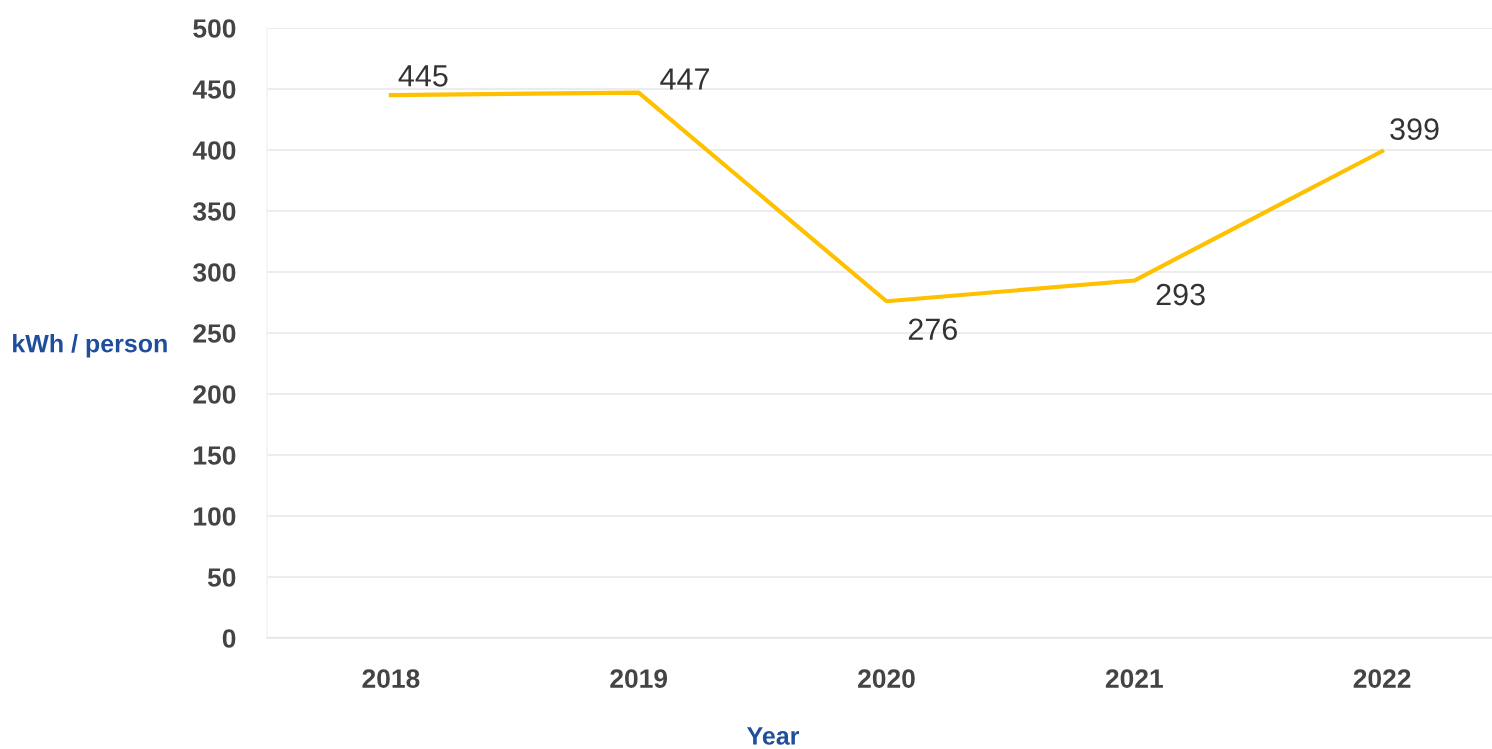  What do you see at coordinates (684, 79) in the screenshot?
I see `data-label: 447` at bounding box center [684, 79].